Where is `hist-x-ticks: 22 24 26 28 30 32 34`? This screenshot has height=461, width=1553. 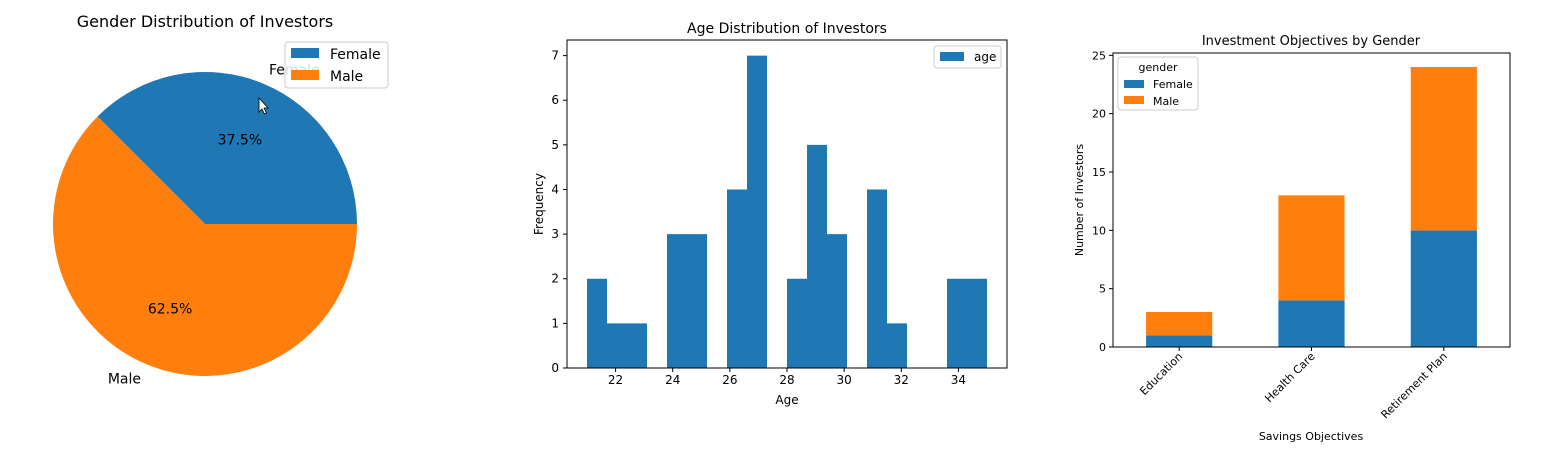 hist-x-ticks: 22 24 26 28 30 32 34 is located at coordinates (787, 377).